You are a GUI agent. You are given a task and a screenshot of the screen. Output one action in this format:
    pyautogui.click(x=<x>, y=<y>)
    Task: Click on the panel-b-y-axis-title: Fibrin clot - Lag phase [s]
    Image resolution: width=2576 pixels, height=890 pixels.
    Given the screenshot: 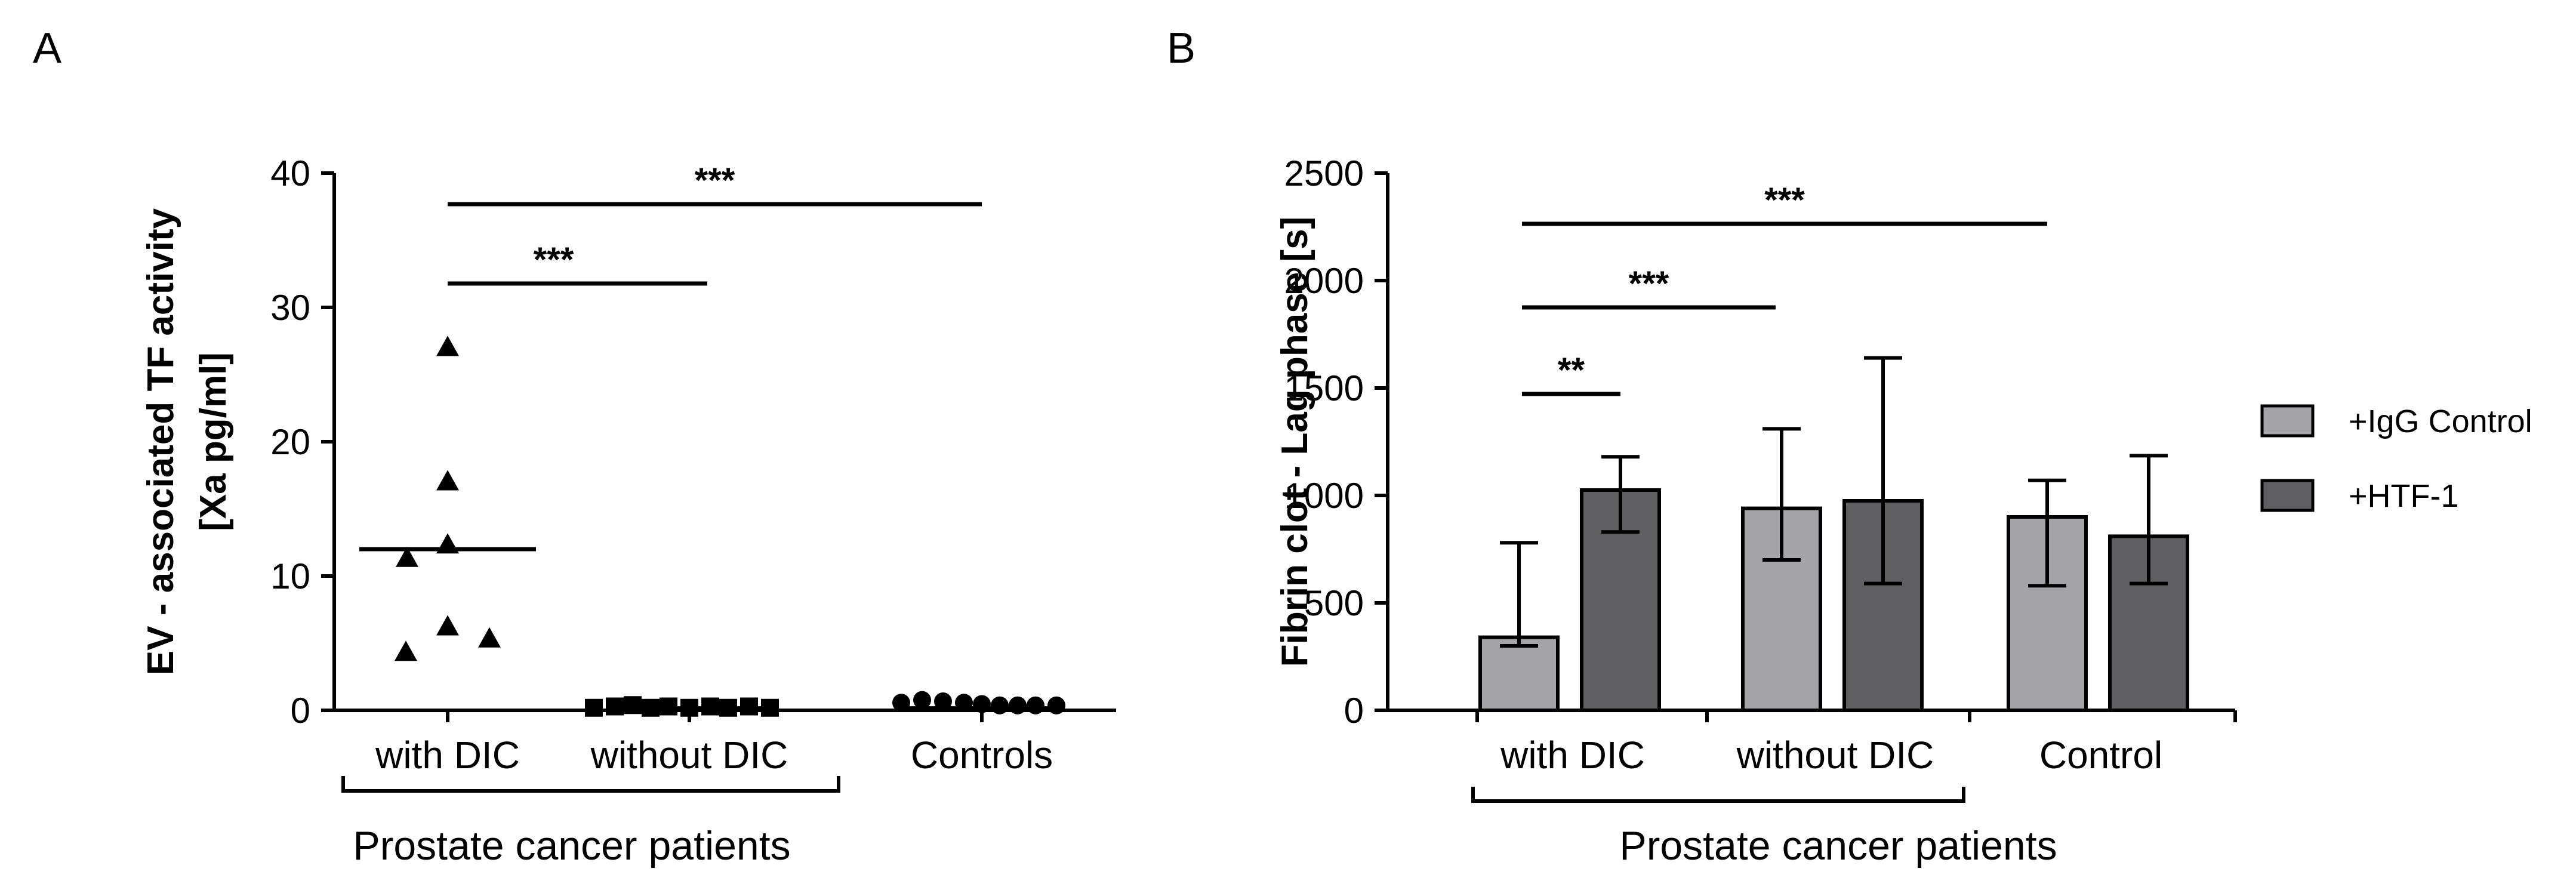 What is the action you would take?
    pyautogui.click(x=1294, y=442)
    